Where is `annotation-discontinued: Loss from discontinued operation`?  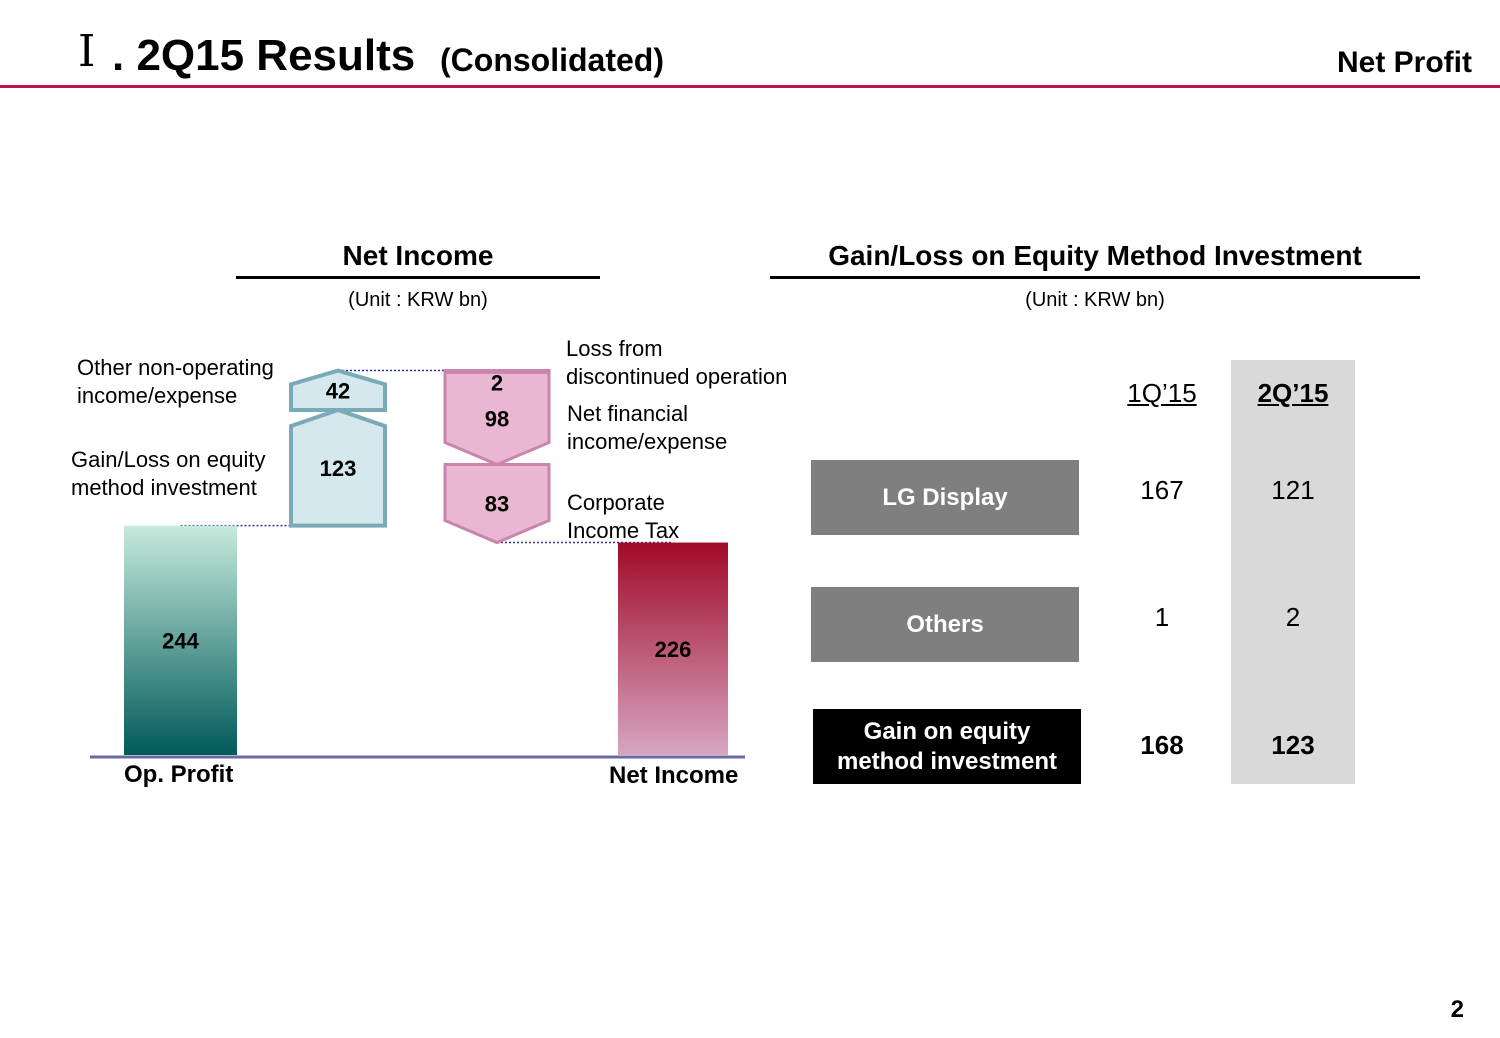
annotation-discontinued: Loss from discontinued operation is located at coordinates (677, 362).